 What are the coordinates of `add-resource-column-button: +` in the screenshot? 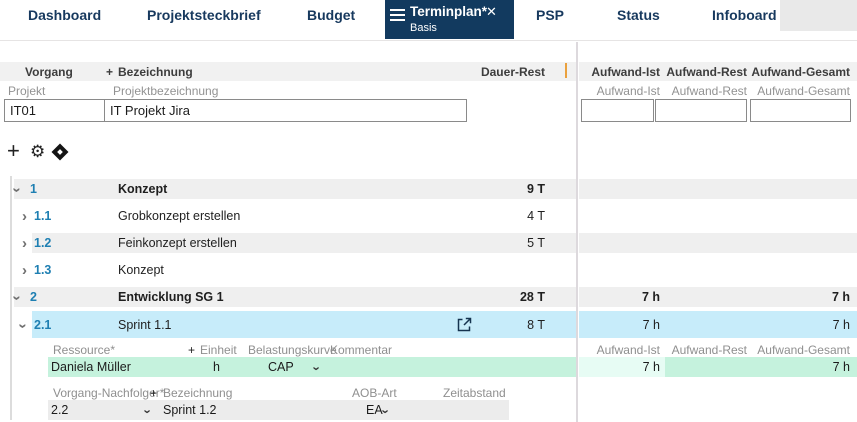 It's located at (192, 350).